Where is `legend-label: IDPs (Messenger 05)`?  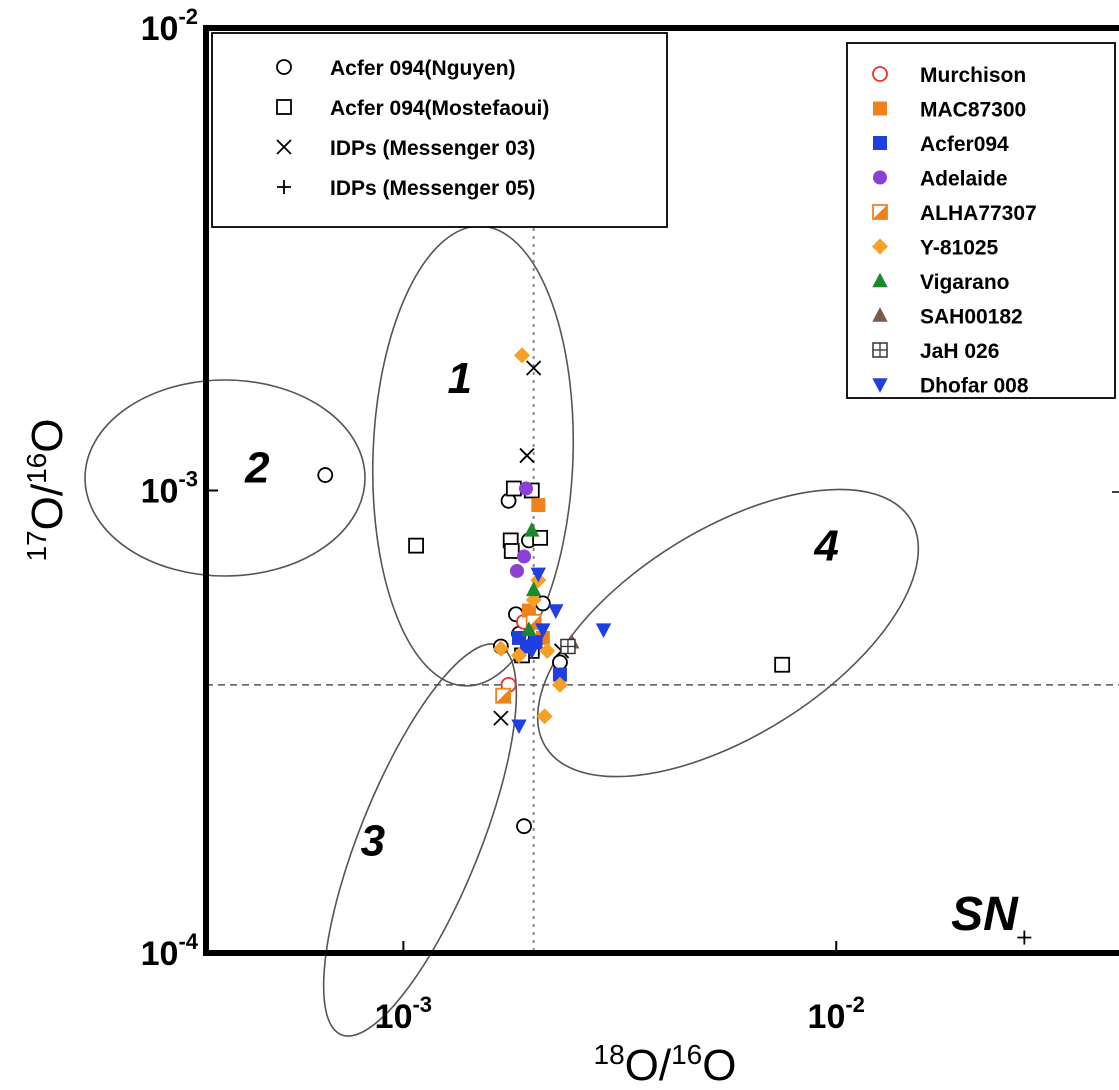 legend-label: IDPs (Messenger 05) is located at coordinates (432, 188).